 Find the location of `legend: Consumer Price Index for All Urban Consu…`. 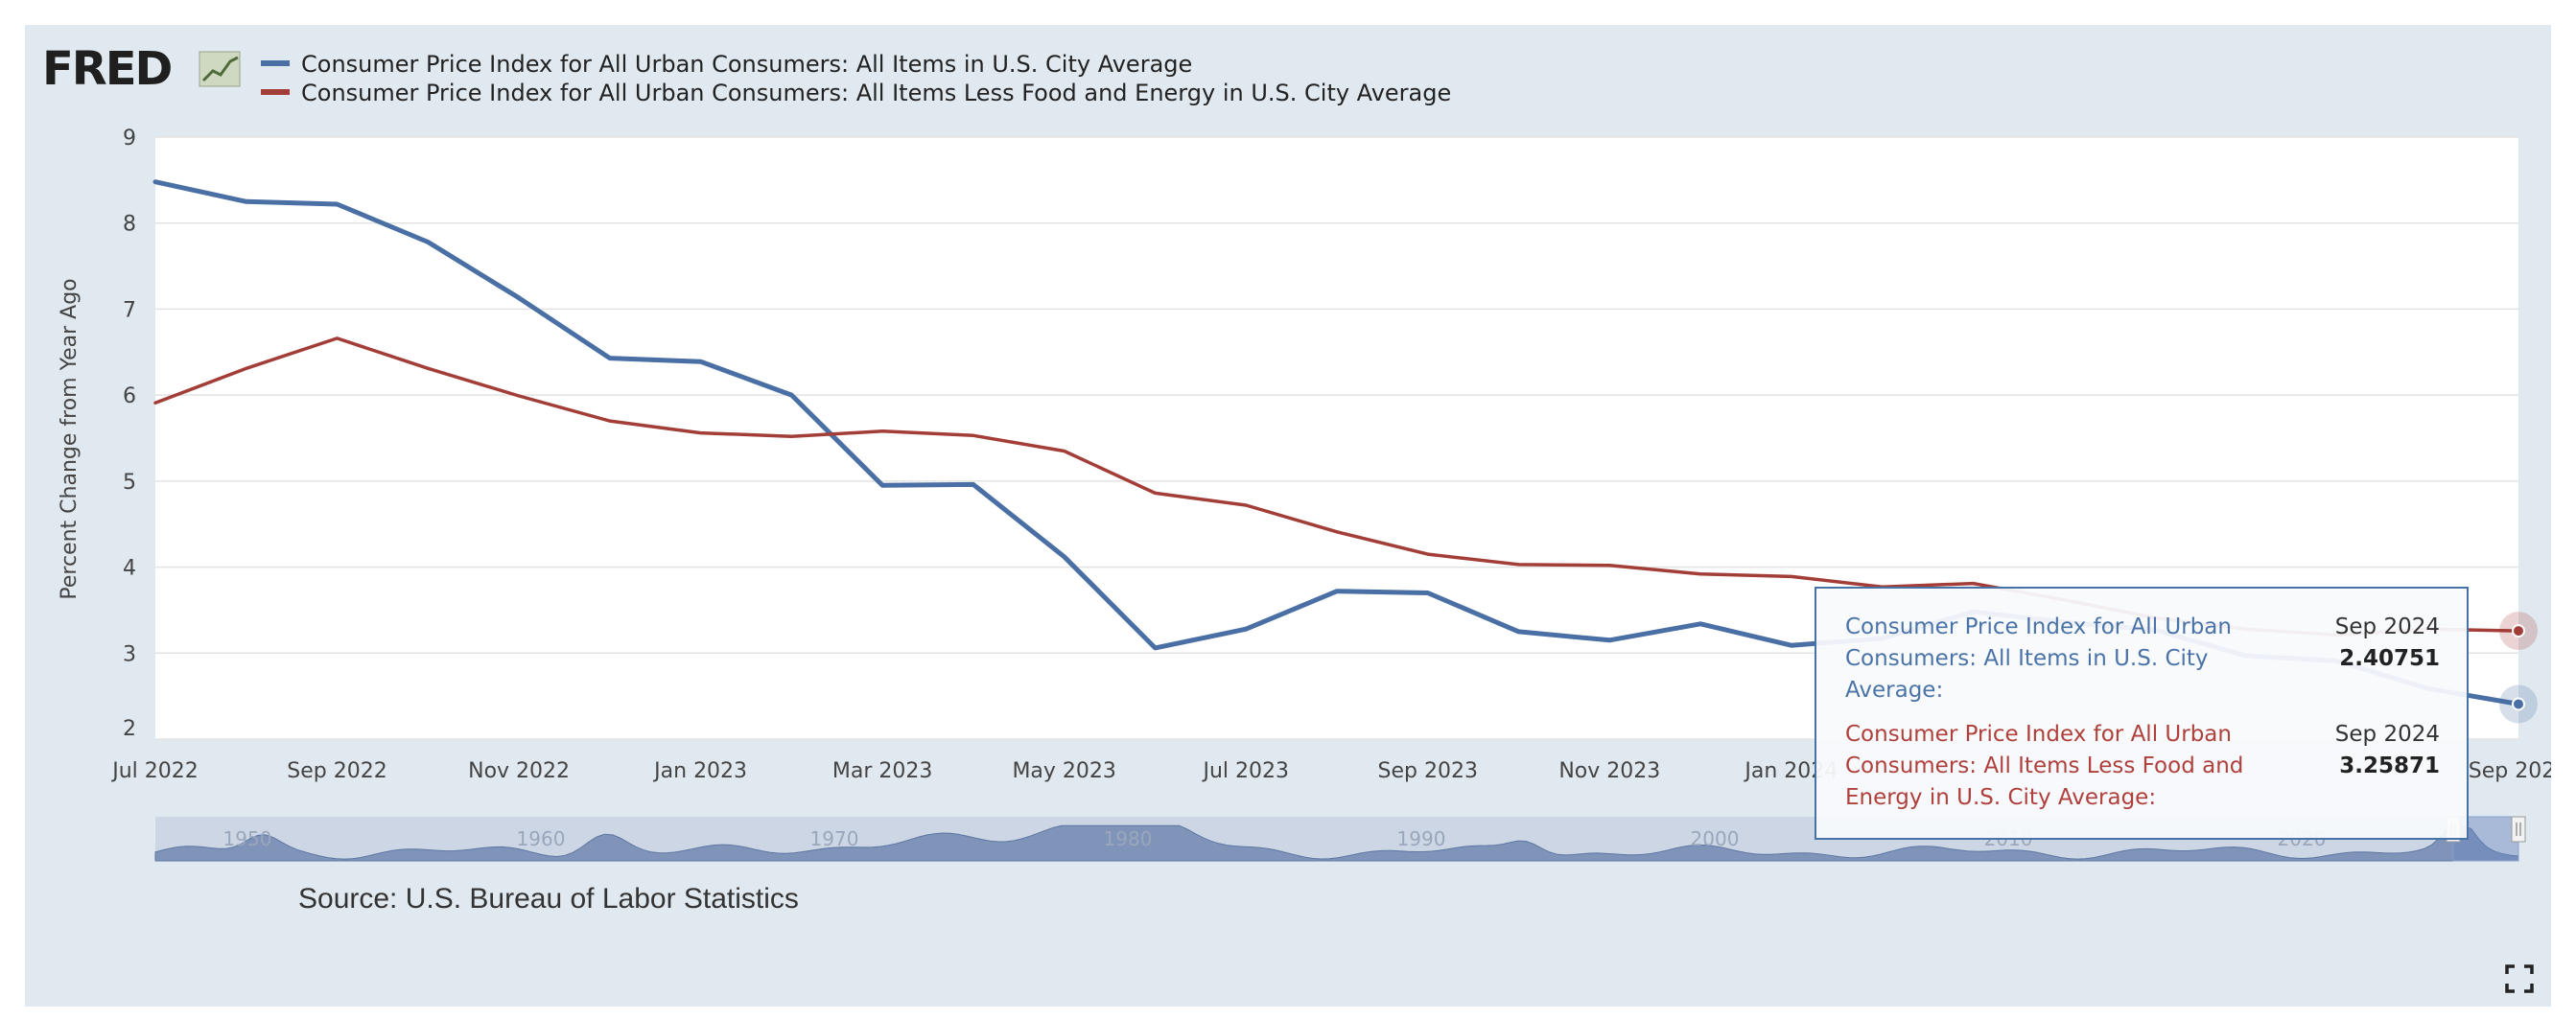

legend: Consumer Price Index for All Urban Consu… is located at coordinates (856, 78).